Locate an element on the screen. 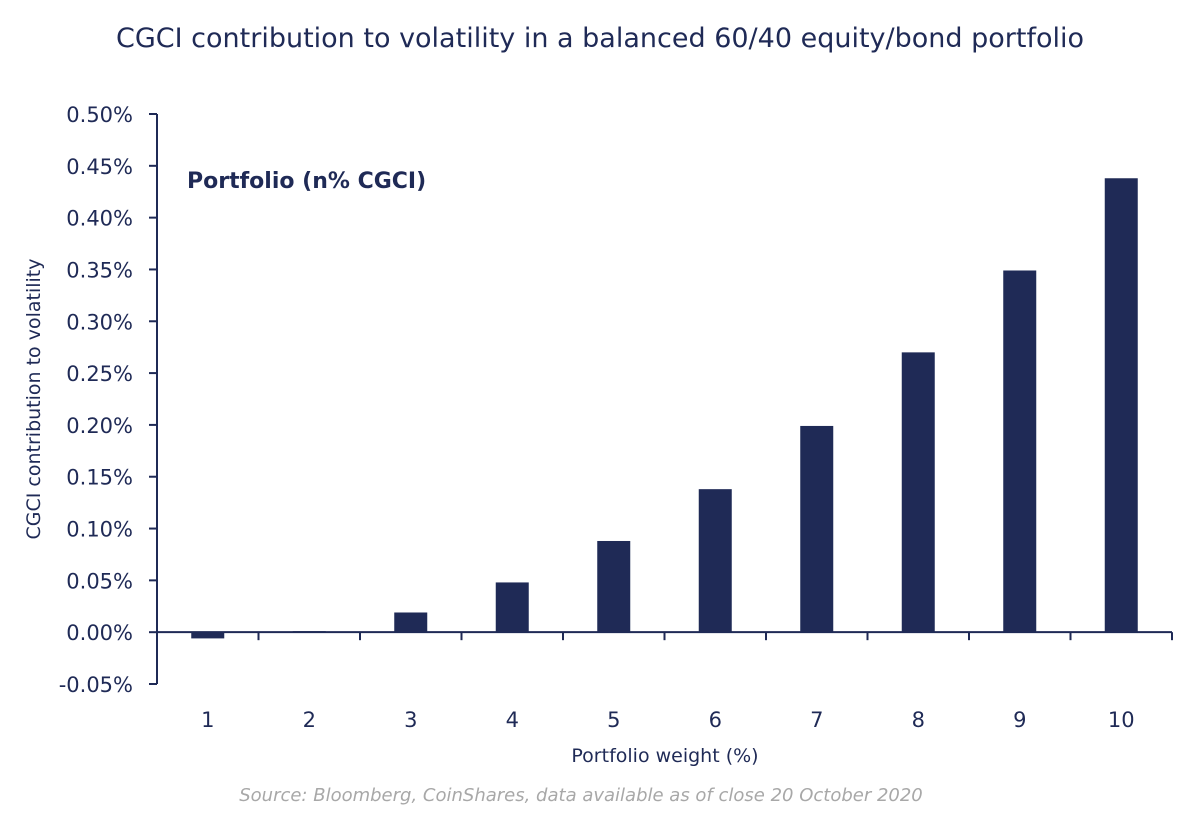 The height and width of the screenshot is (814, 1200). y-tick-label: 0.20% is located at coordinates (99, 426).